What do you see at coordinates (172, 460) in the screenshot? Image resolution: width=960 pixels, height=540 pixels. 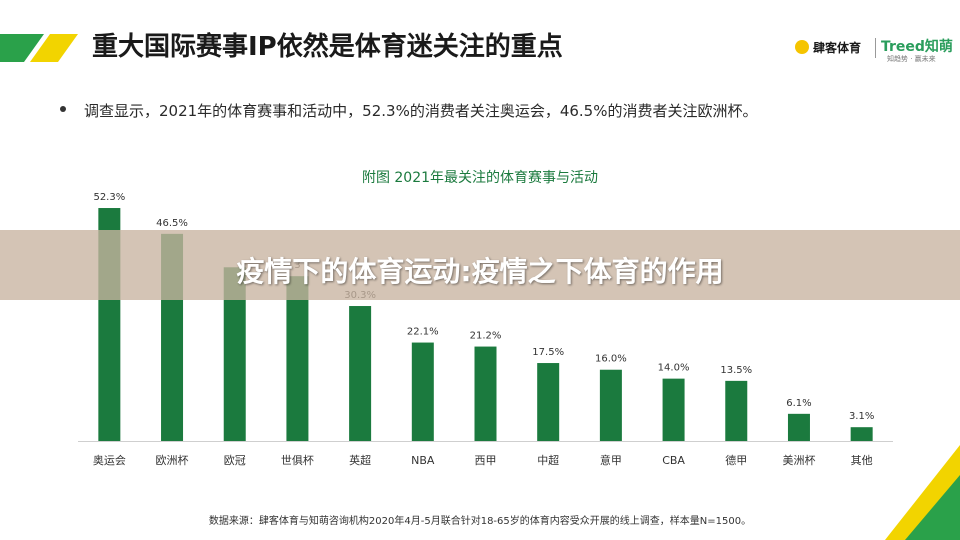 I see `category-label-1: 欧洲杯` at bounding box center [172, 460].